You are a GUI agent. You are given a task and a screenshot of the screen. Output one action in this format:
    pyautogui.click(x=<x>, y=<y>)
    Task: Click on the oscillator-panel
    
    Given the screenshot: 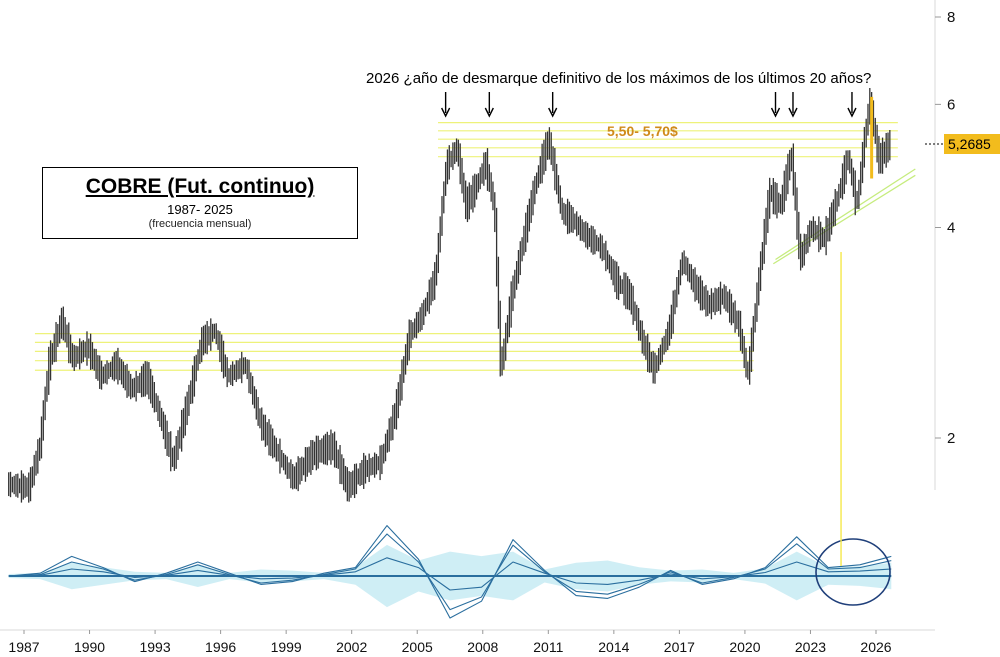 What is the action you would take?
    pyautogui.click(x=450, y=572)
    